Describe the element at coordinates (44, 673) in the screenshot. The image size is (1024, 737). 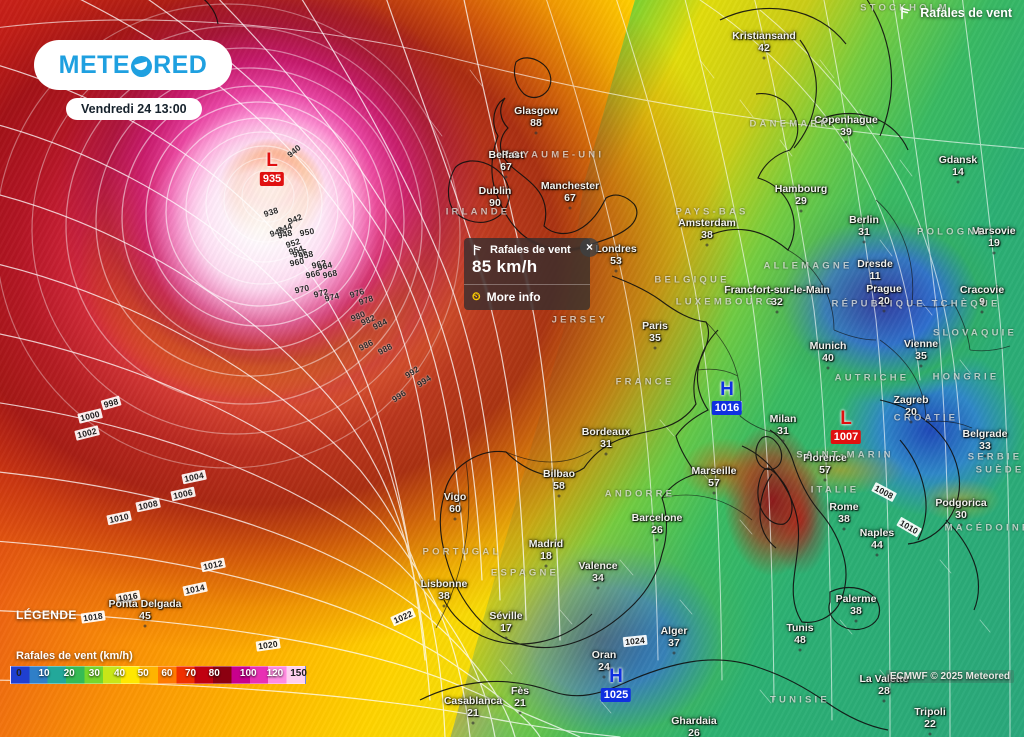
I see `legend-tick: 10` at that location.